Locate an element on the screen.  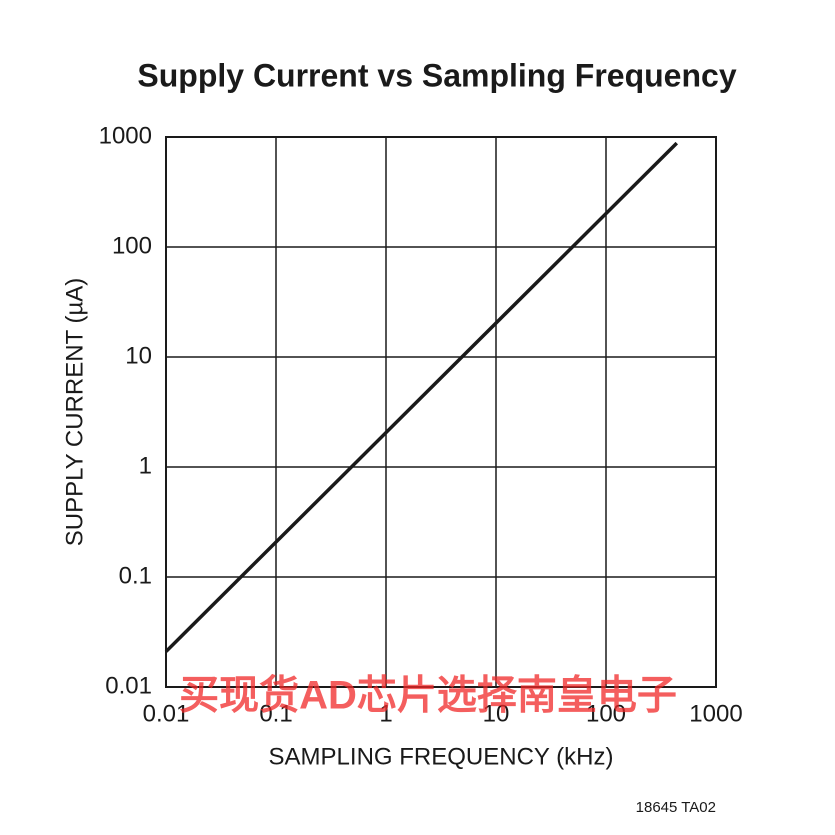
y-tick-label: 10 is located at coordinates (138, 355).